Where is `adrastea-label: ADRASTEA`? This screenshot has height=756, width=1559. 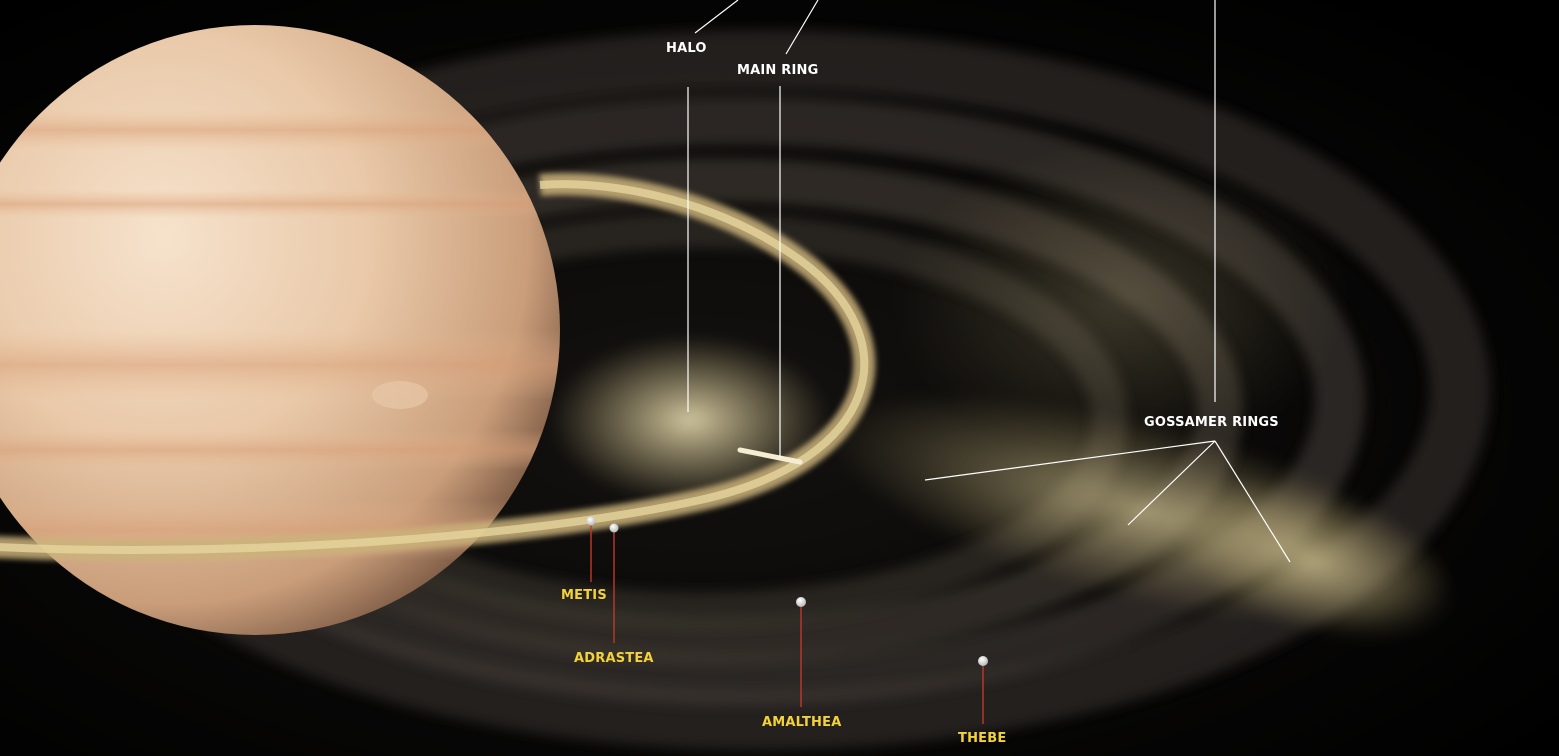
adrastea-label: ADRASTEA is located at coordinates (614, 658).